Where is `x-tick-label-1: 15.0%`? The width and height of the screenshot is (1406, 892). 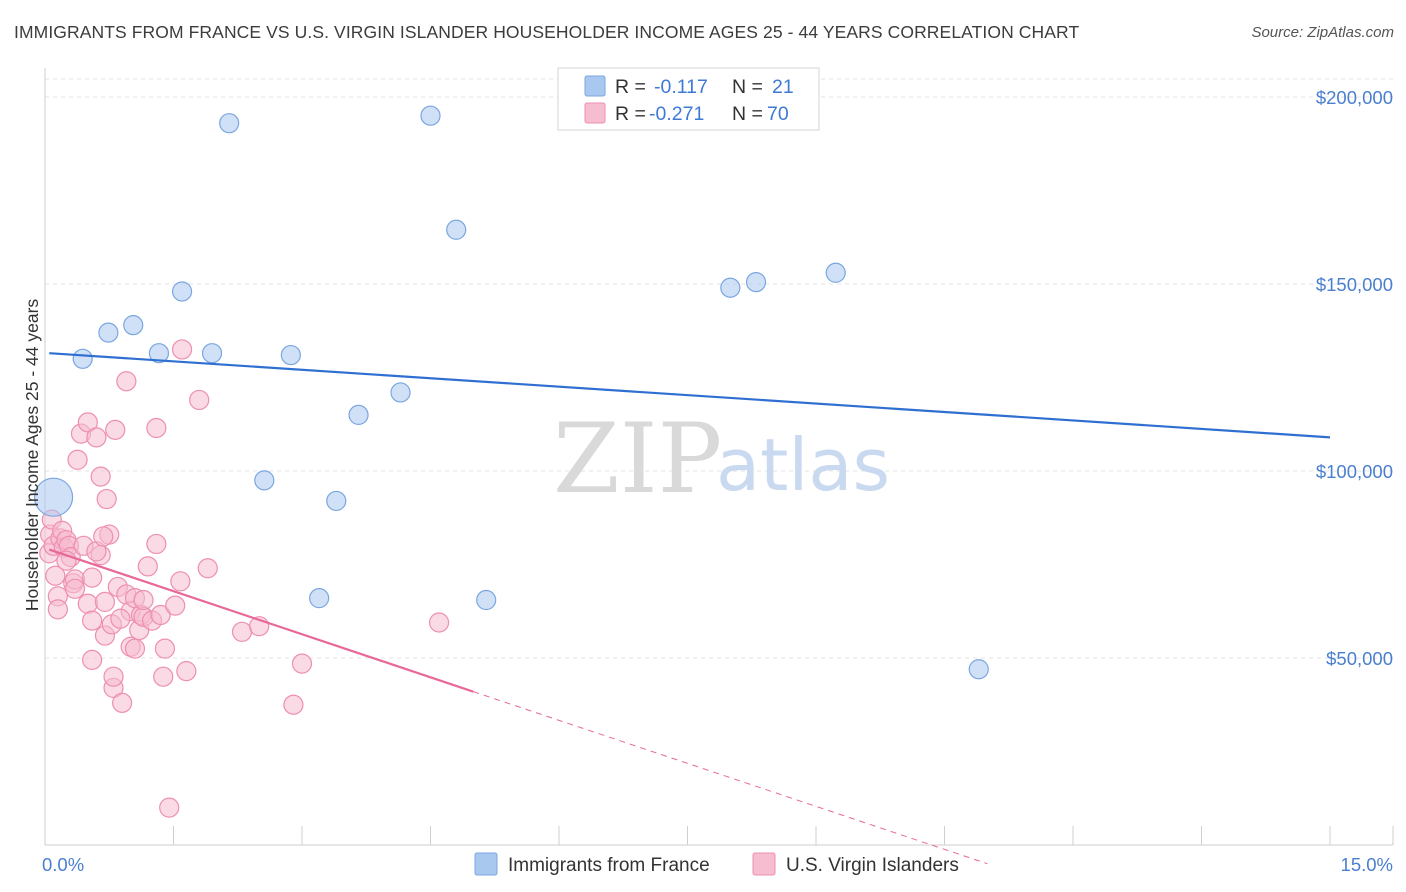 x-tick-label-1: 15.0% is located at coordinates (1367, 864).